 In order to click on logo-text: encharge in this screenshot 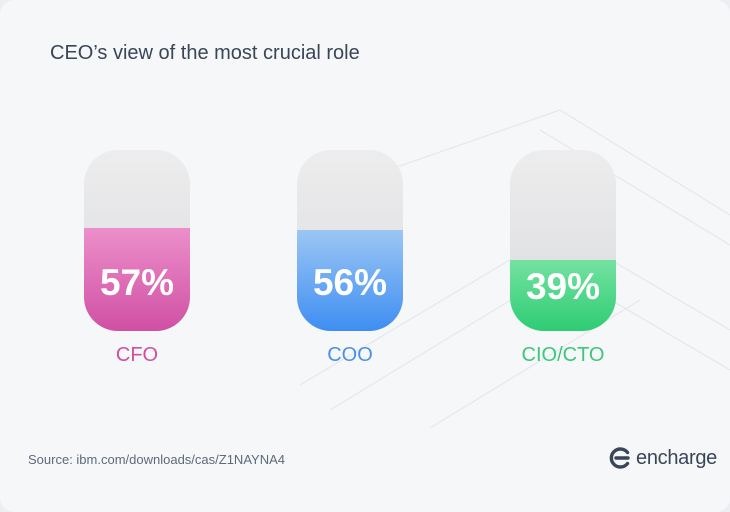, I will do `click(676, 457)`.